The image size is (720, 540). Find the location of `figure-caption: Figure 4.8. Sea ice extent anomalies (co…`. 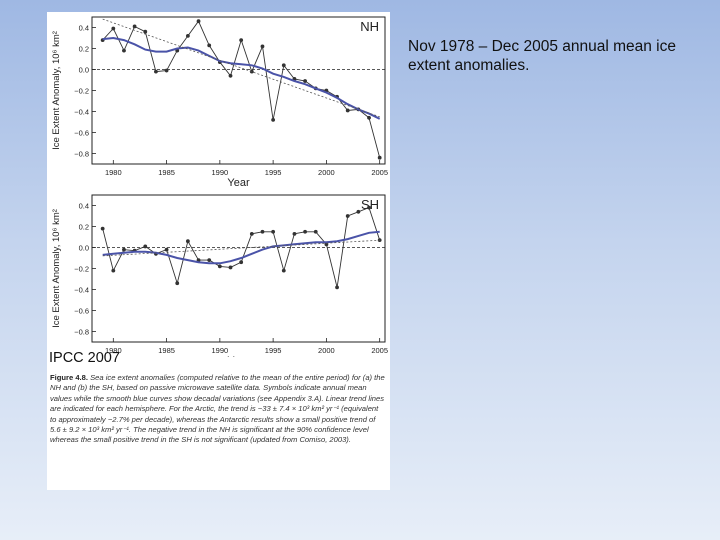

figure-caption: Figure 4.8. Sea ice extent anomalies (co… is located at coordinates (218, 409).